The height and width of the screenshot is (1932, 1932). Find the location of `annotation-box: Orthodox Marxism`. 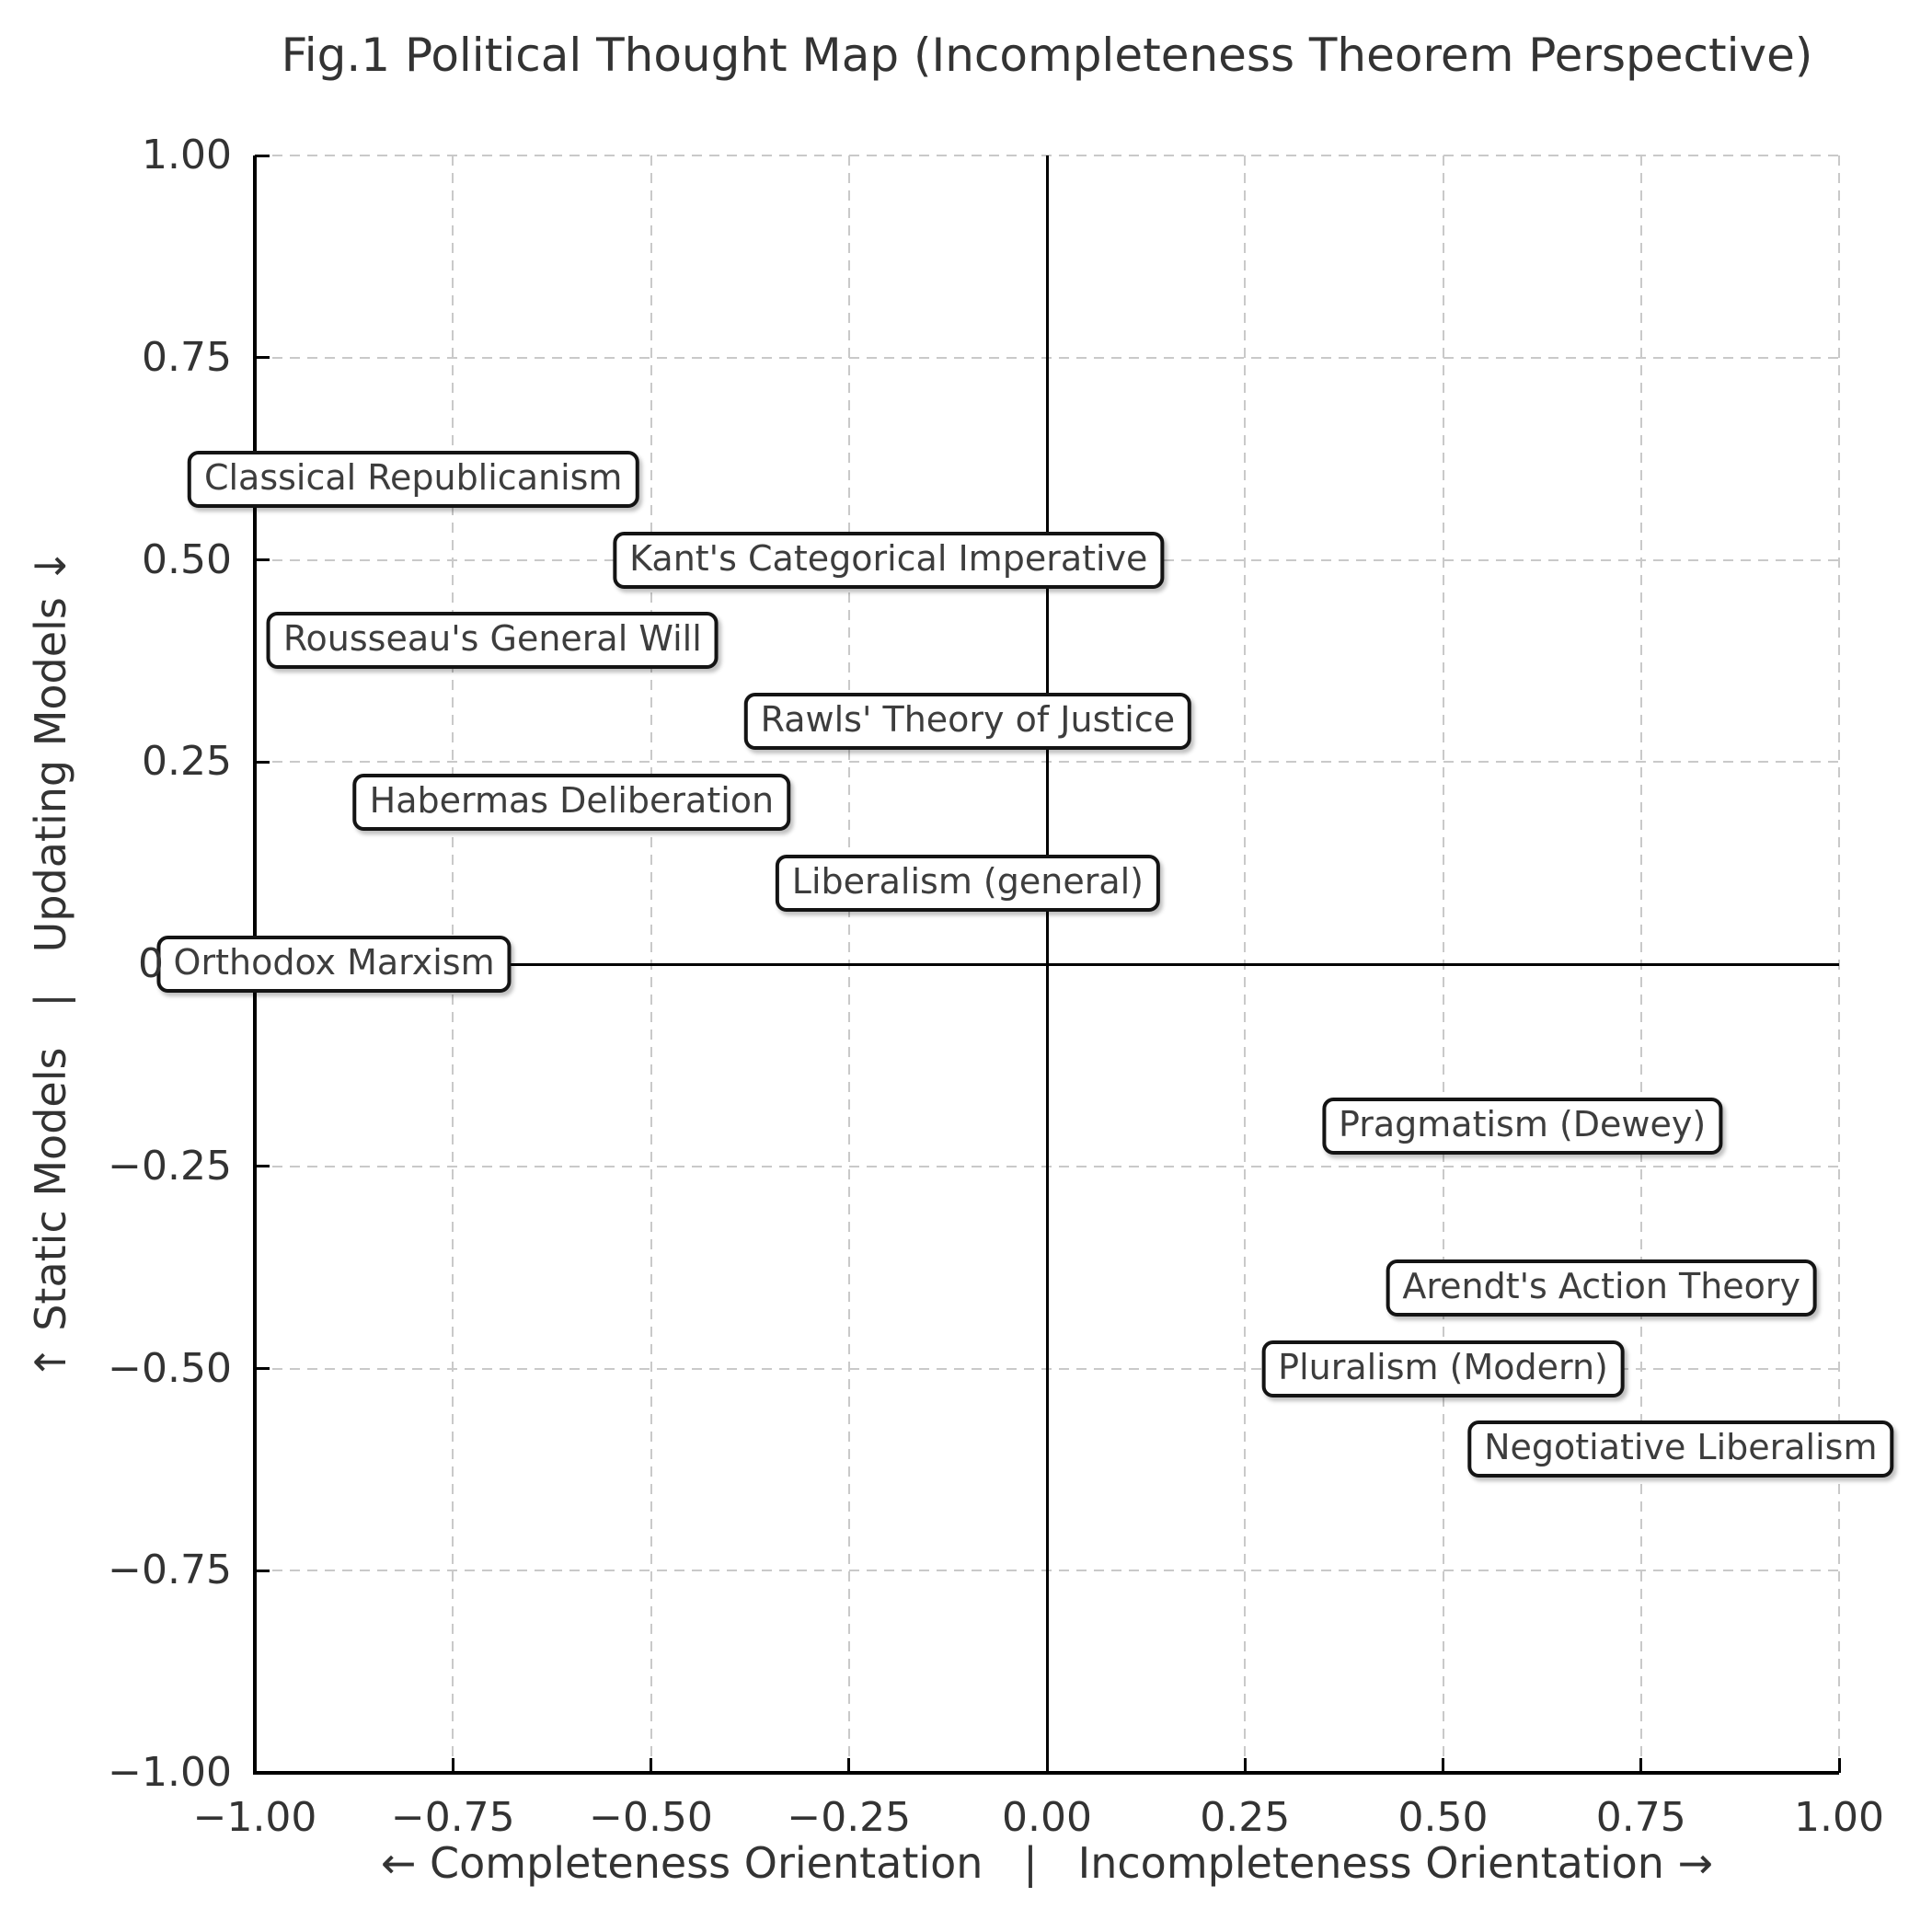

annotation-box: Orthodox Marxism is located at coordinates (334, 964).